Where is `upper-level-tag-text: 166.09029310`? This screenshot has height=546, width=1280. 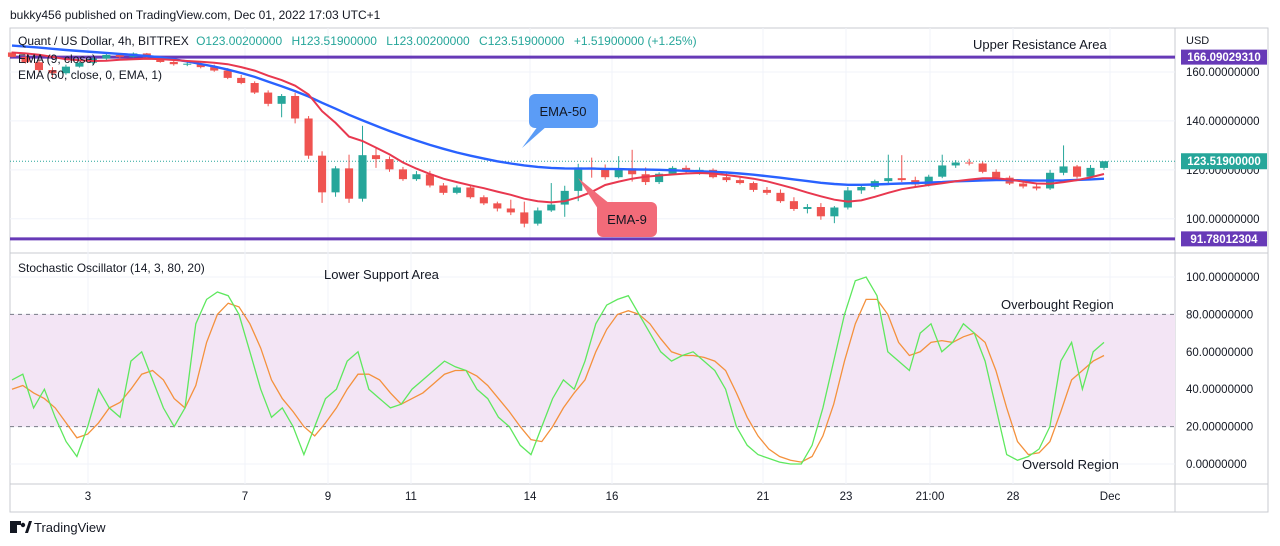
upper-level-tag-text: 166.09029310 is located at coordinates (1224, 58).